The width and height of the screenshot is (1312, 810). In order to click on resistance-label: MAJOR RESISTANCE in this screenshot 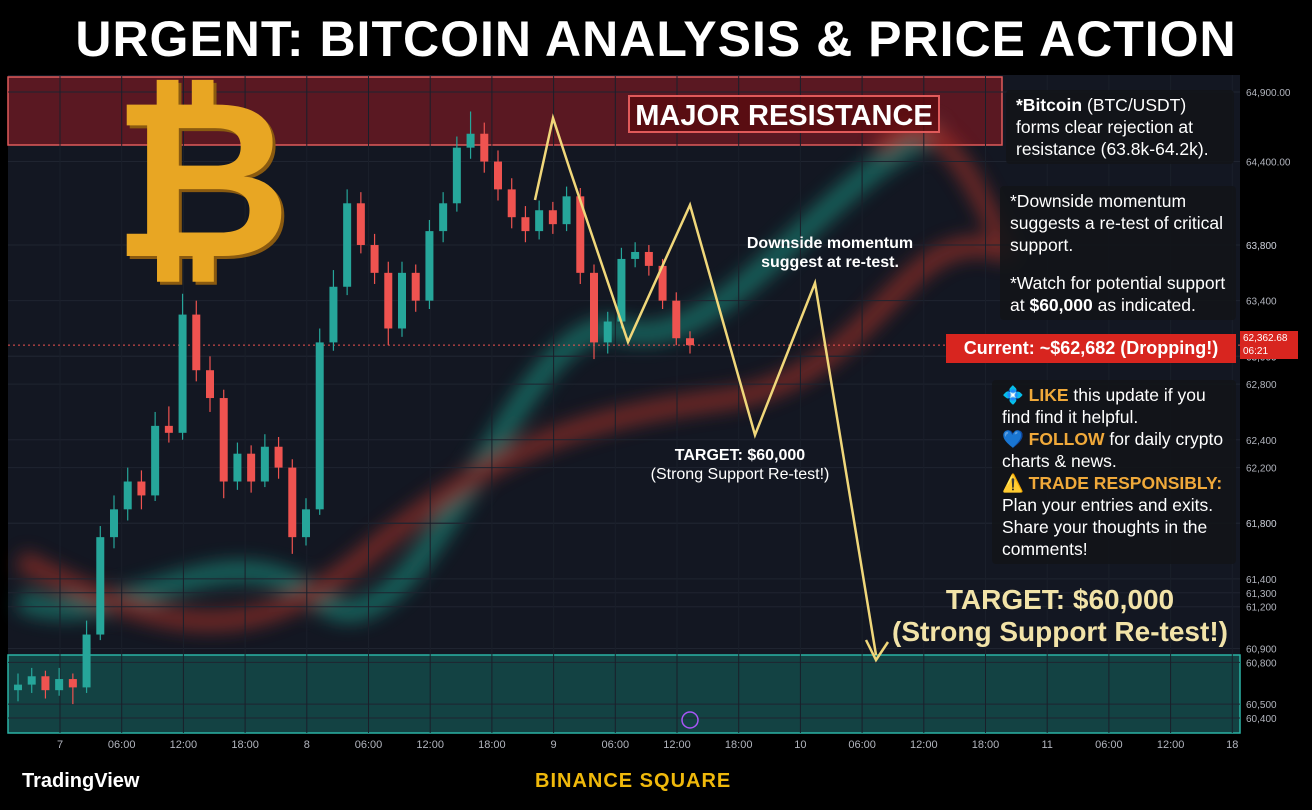, I will do `click(784, 114)`.